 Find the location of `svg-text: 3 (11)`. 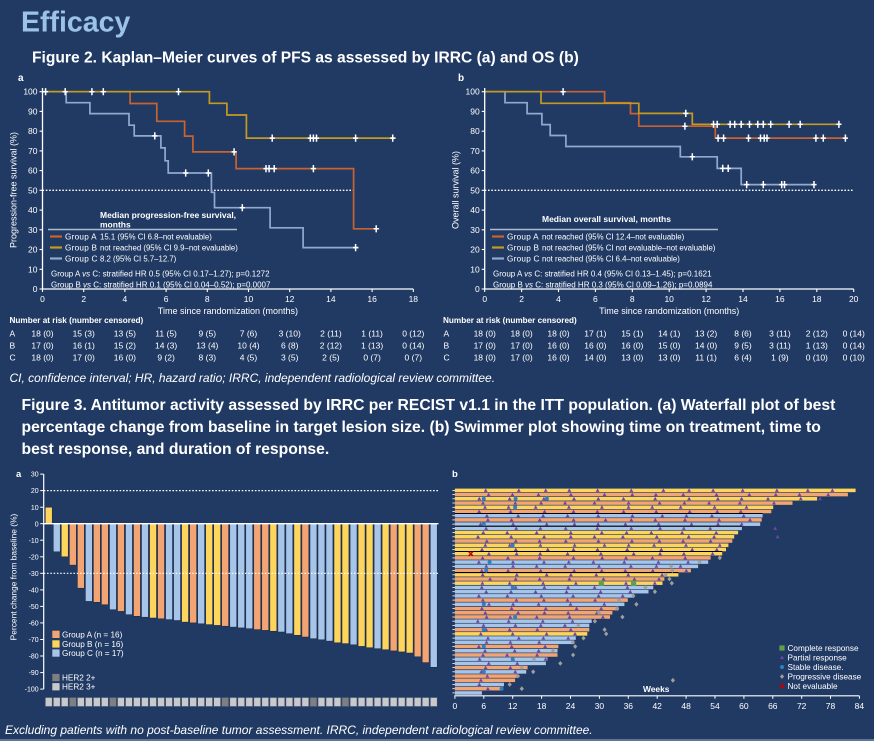

svg-text: 3 (11) is located at coordinates (780, 346).